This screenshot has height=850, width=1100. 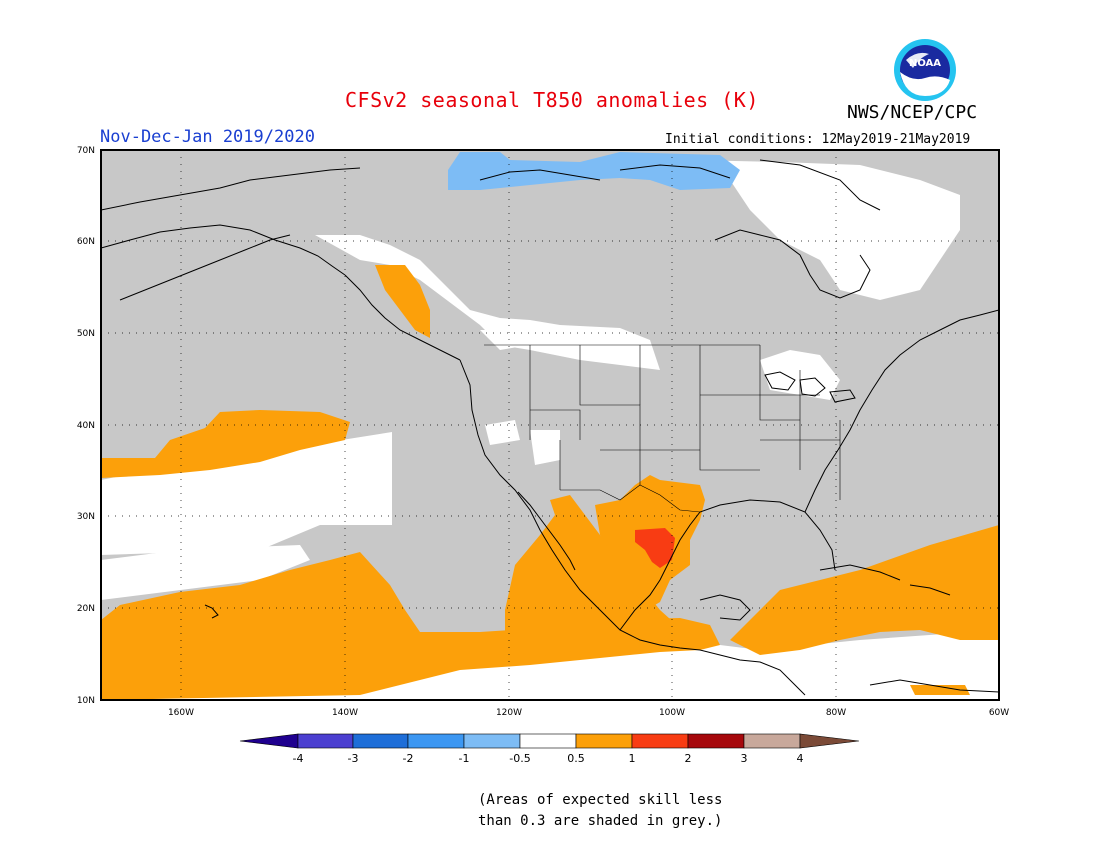 I want to click on legend-tick: -0.5, so click(x=519, y=758).